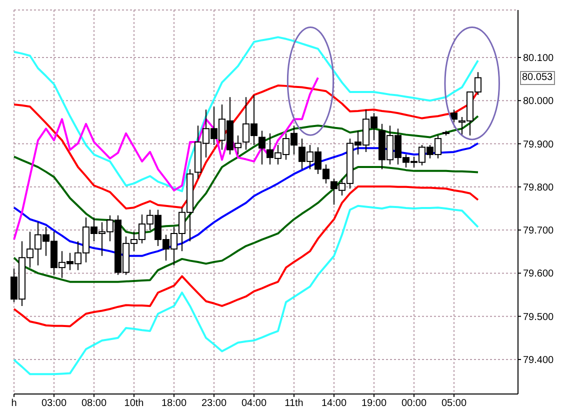  What do you see at coordinates (214, 404) in the screenshot?
I see `x-tick-label: 23:00` at bounding box center [214, 404].